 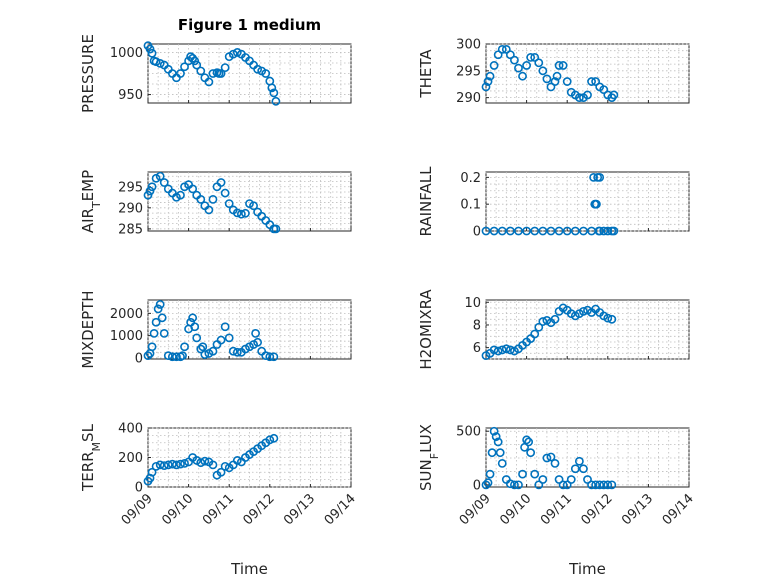 I want to click on subplot-theta: 290 295 300 THETA, so click(x=553, y=72).